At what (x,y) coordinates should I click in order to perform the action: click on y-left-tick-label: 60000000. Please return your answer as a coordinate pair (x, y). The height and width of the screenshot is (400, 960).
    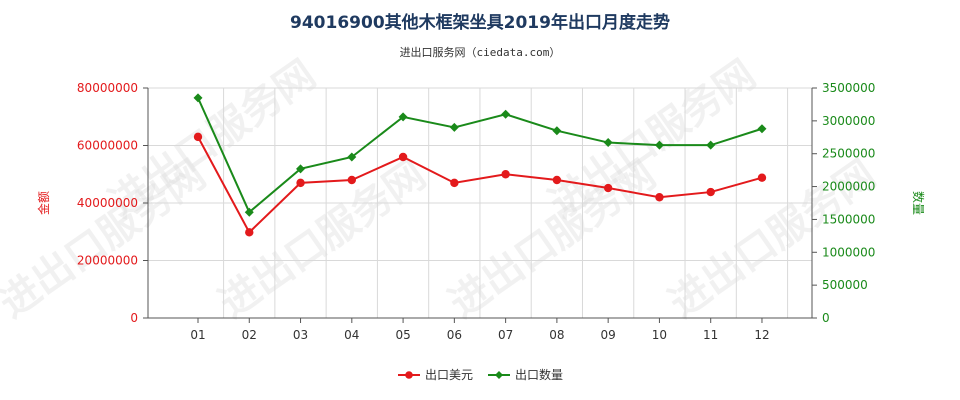
    Looking at the image, I should click on (107, 146).